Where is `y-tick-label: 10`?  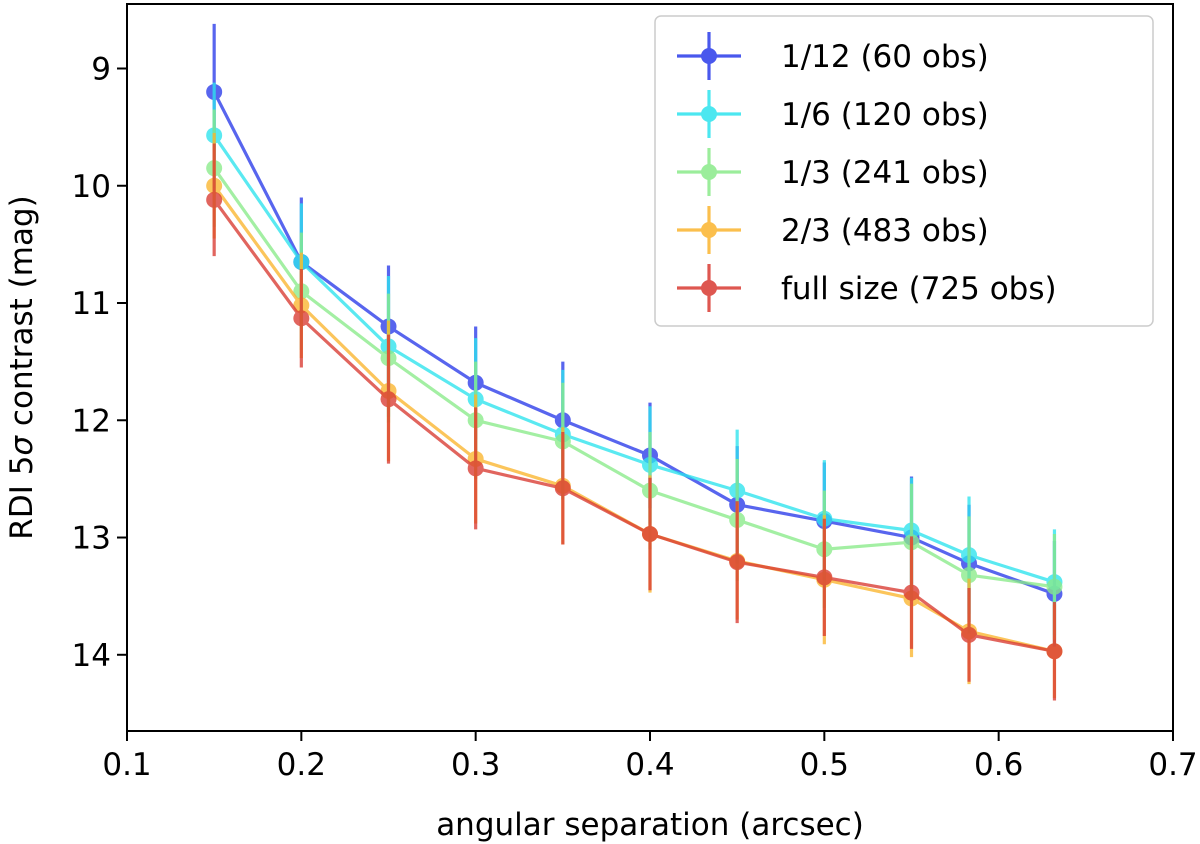 y-tick-label: 10 is located at coordinates (91, 187).